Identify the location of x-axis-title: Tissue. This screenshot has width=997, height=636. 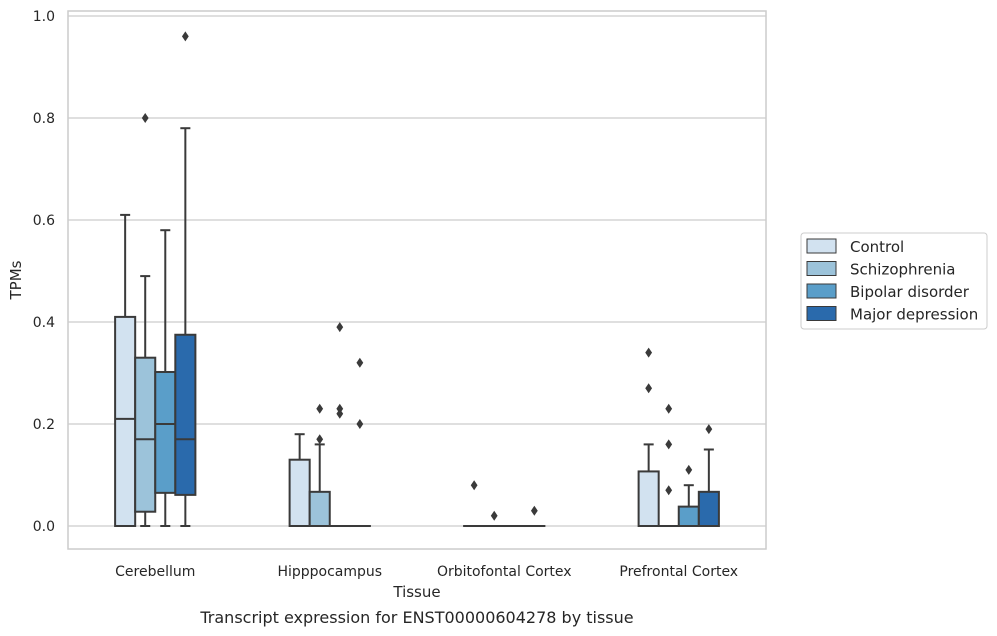
(416, 592).